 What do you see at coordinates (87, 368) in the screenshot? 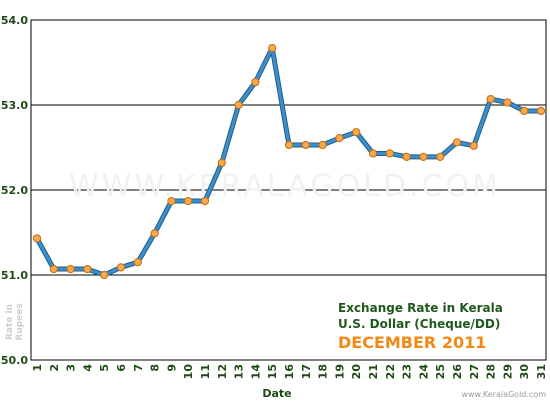
I see `x-tick-label: 4` at bounding box center [87, 368].